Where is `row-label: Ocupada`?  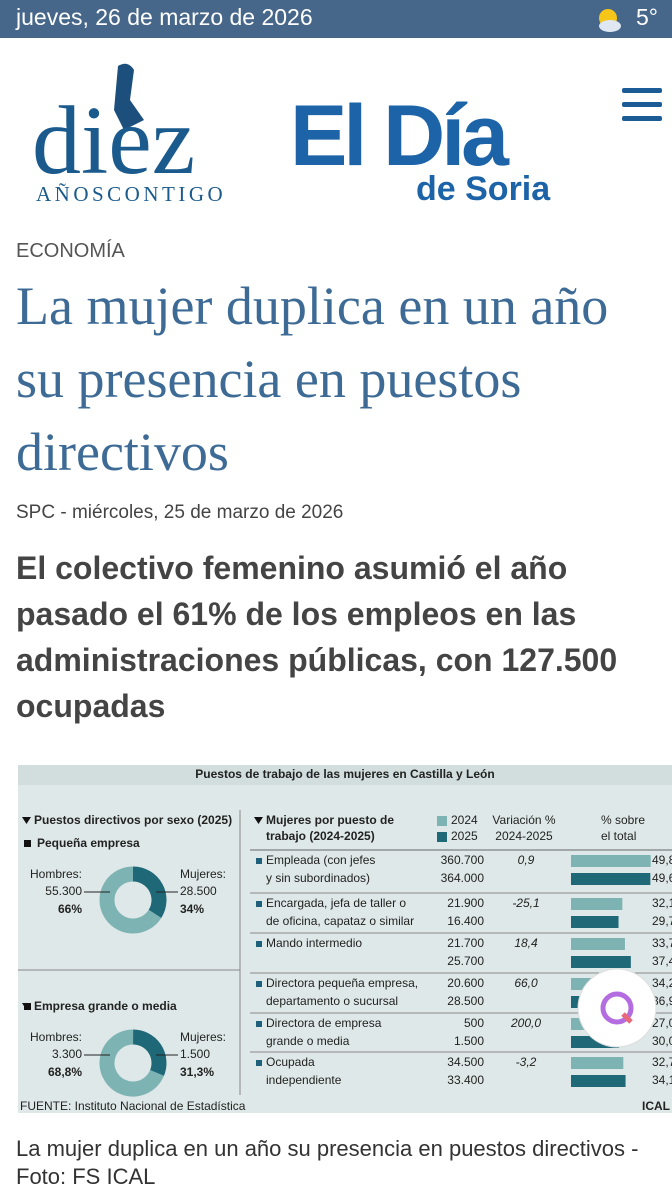
row-label: Ocupada is located at coordinates (290, 1062).